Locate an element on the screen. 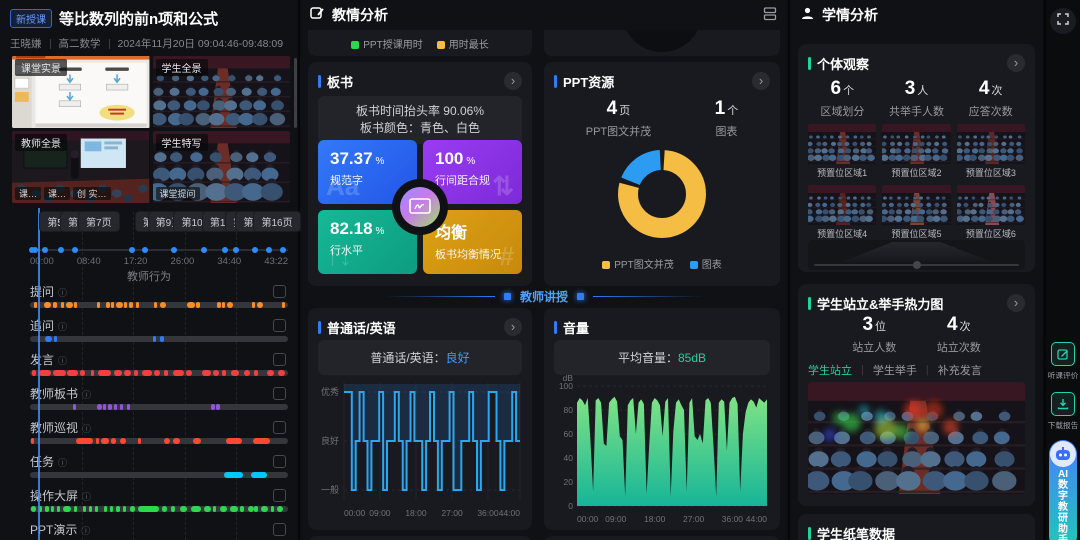  playhead-line is located at coordinates (39, 374).